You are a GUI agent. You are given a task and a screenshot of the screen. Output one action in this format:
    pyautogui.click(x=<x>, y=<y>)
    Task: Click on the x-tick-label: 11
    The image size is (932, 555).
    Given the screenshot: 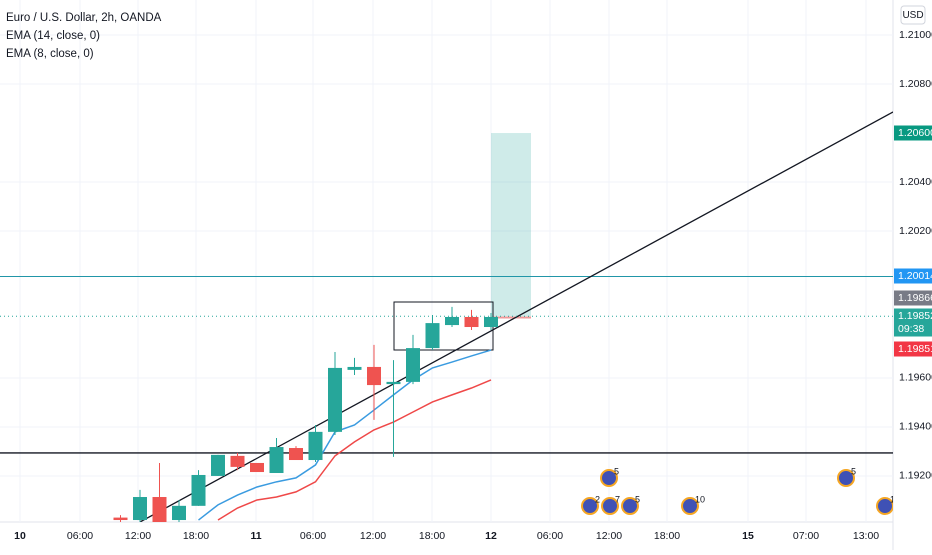 What is the action you would take?
    pyautogui.click(x=255, y=536)
    